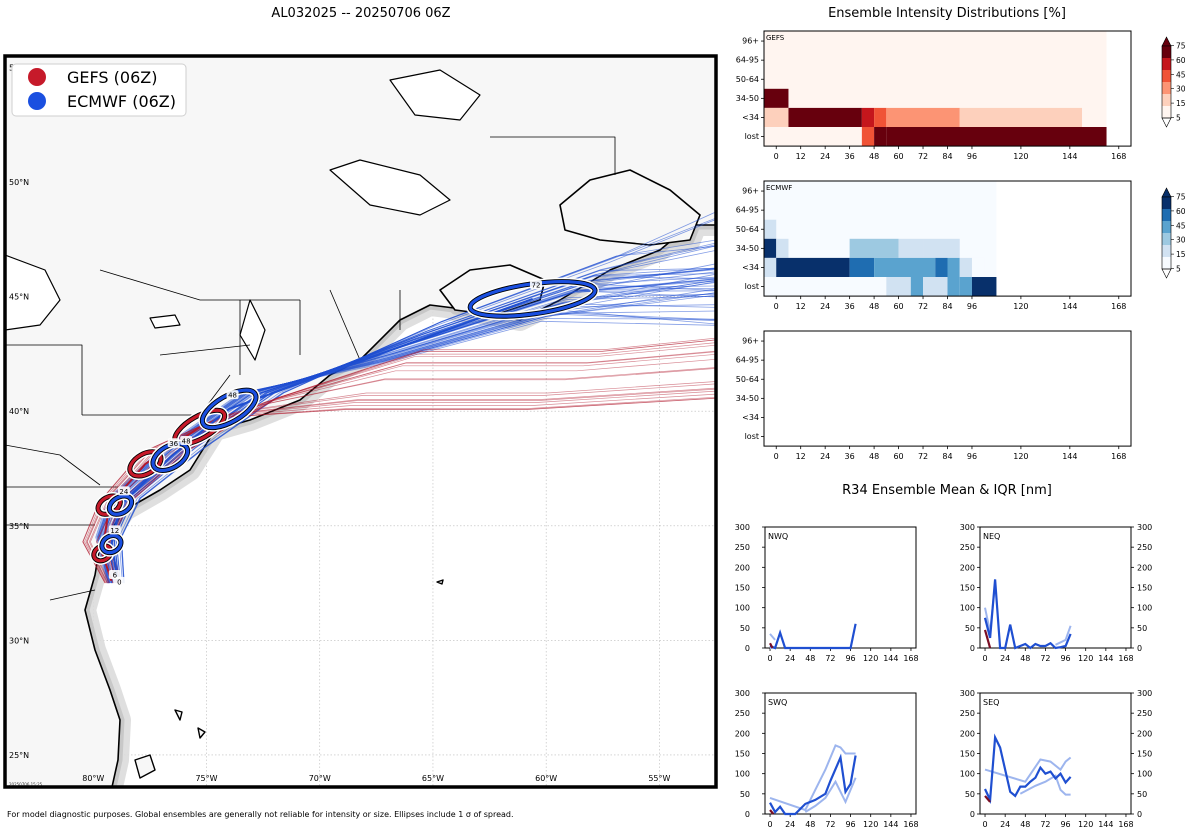 This screenshot has height=840, width=1200. Describe the element at coordinates (1181, 197) in the screenshot. I see `colorbar-tick-label: 75` at that location.